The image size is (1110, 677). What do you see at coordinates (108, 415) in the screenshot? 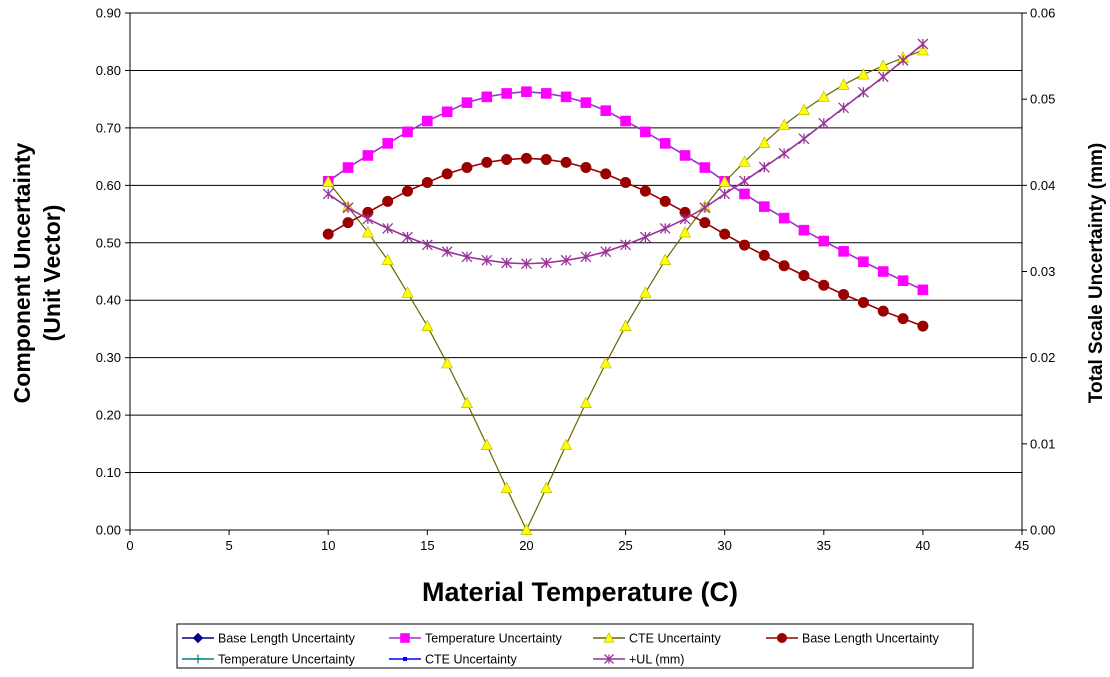
I see `y-tick-label: 0.20` at bounding box center [108, 415].